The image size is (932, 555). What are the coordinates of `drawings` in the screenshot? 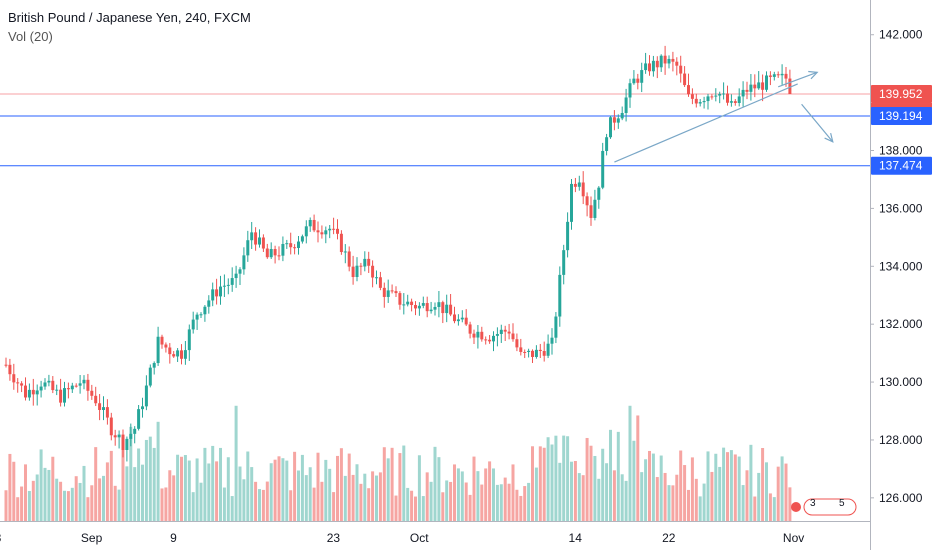 It's located at (724, 116).